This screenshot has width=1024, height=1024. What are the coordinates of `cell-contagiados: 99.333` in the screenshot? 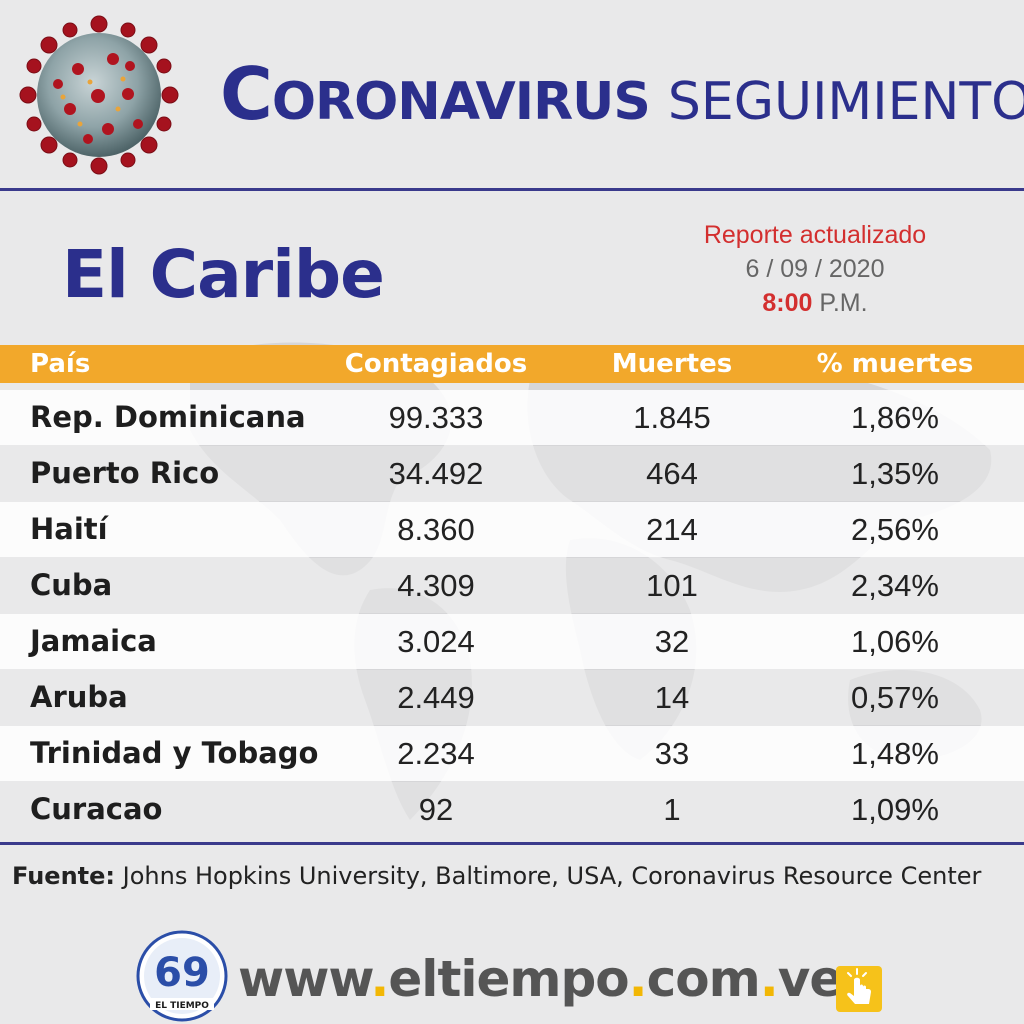 It's located at (436, 417).